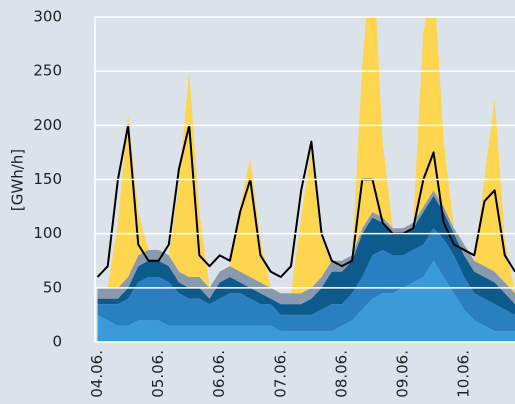 The width and height of the screenshot is (515, 404). Describe the element at coordinates (47, 71) in the screenshot. I see `y-tick-label: 250` at that location.